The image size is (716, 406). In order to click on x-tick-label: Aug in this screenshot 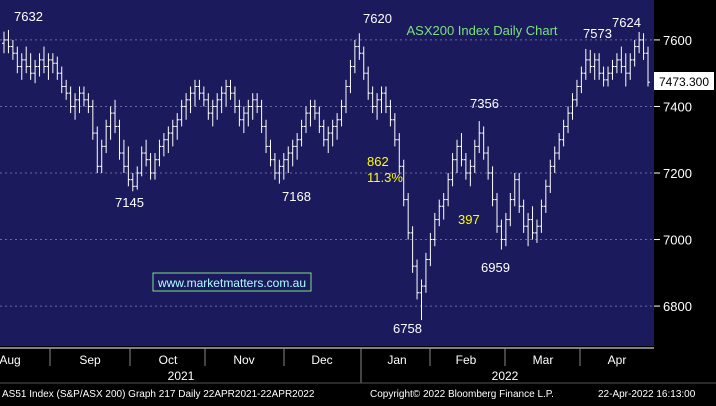, I will do `click(10, 360)`.